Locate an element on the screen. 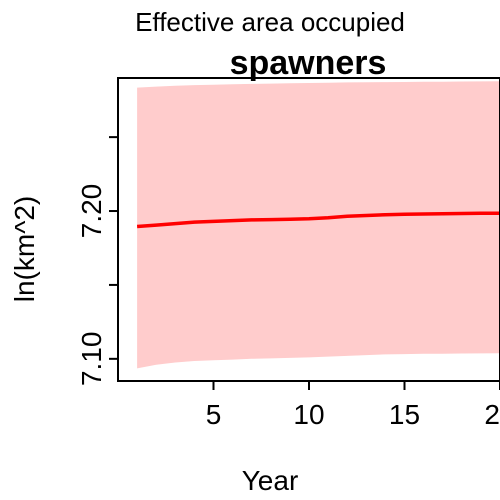 The width and height of the screenshot is (500, 500). x-tick-label: 15 is located at coordinates (404, 414).